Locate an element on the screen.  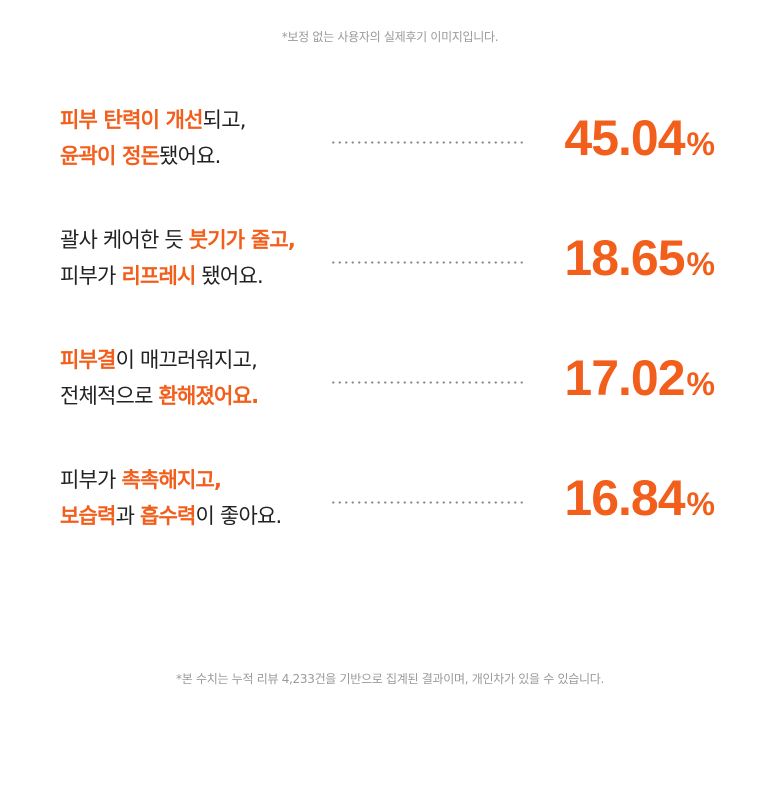
stat-value: 16.84% is located at coordinates (639, 501).